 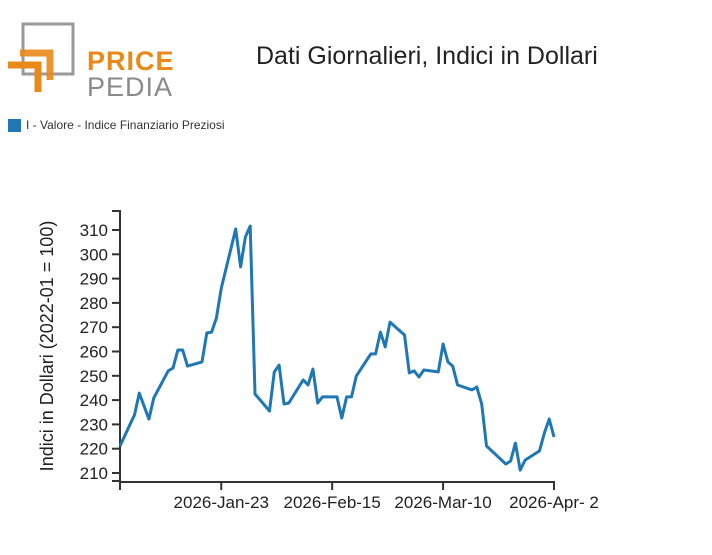 I want to click on logo-text-price: PRICE, so click(x=131, y=61).